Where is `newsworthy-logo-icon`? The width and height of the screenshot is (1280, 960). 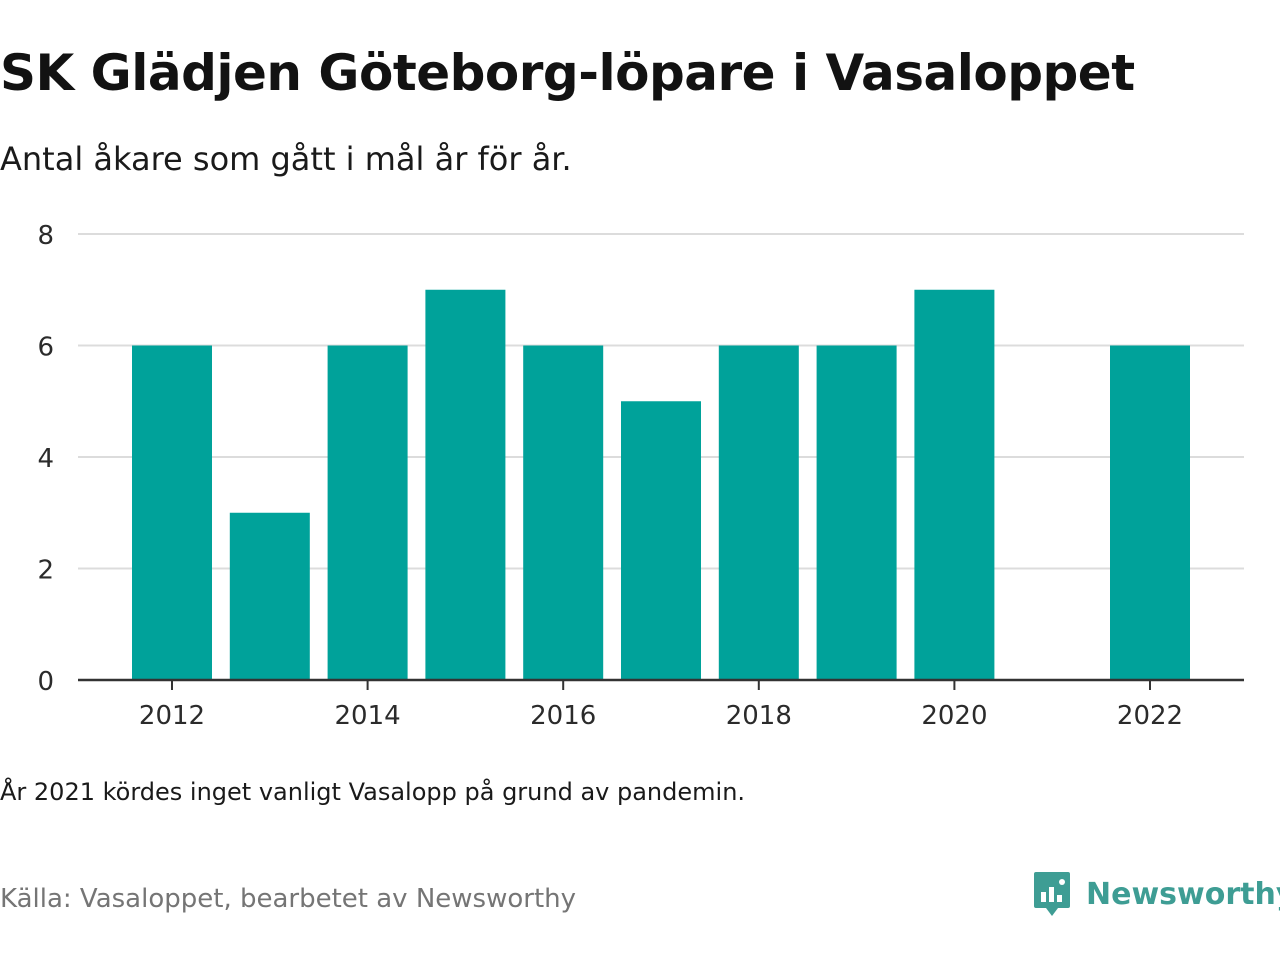 newsworthy-logo-icon is located at coordinates (1052, 894).